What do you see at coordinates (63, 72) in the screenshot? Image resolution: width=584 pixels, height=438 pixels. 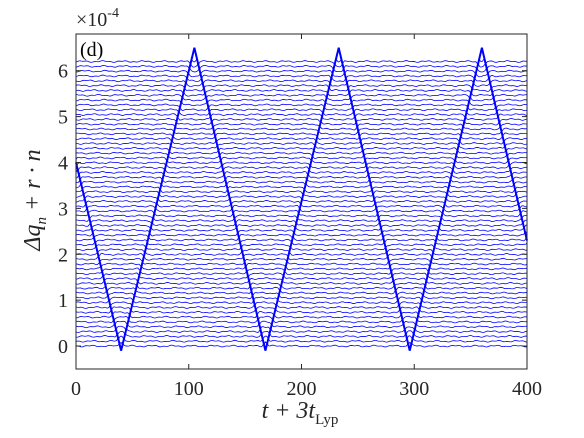 I see `y-tick-label: 6` at bounding box center [63, 72].